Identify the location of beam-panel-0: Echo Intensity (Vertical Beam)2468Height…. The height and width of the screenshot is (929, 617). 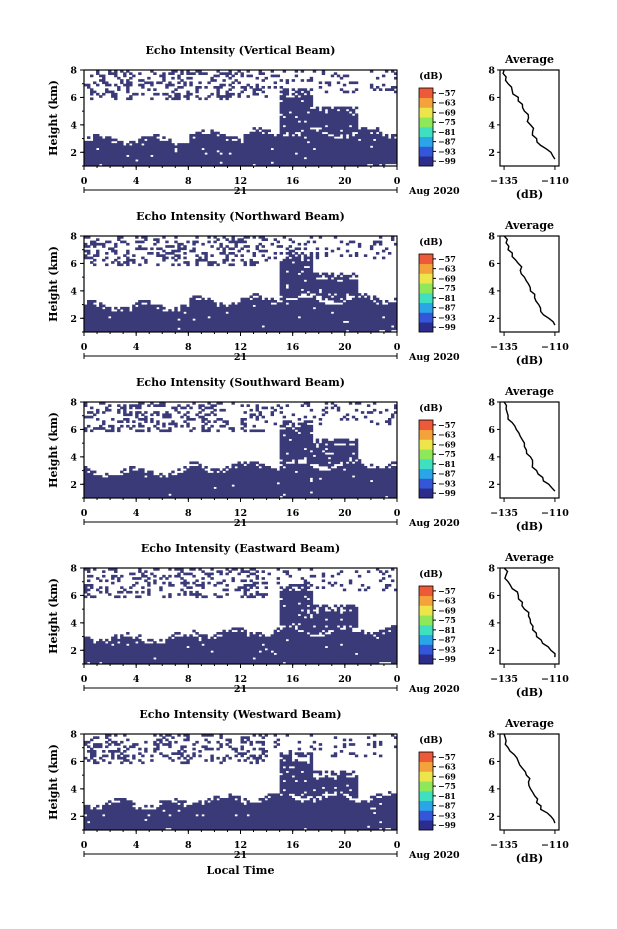
(308, 122).